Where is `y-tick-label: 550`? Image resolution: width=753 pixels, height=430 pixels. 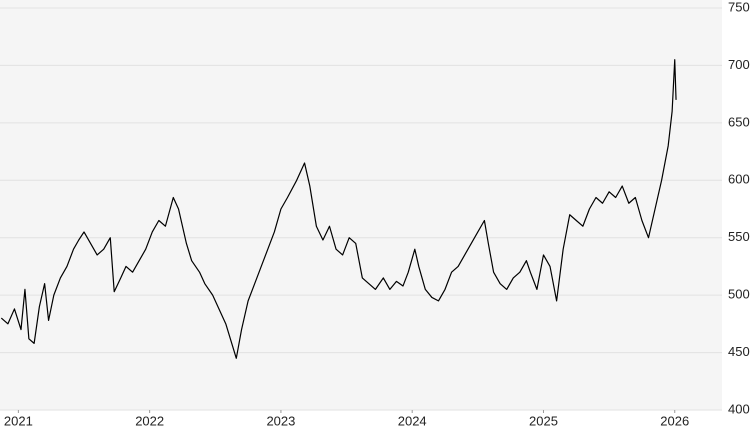
y-tick-label: 550 is located at coordinates (739, 236).